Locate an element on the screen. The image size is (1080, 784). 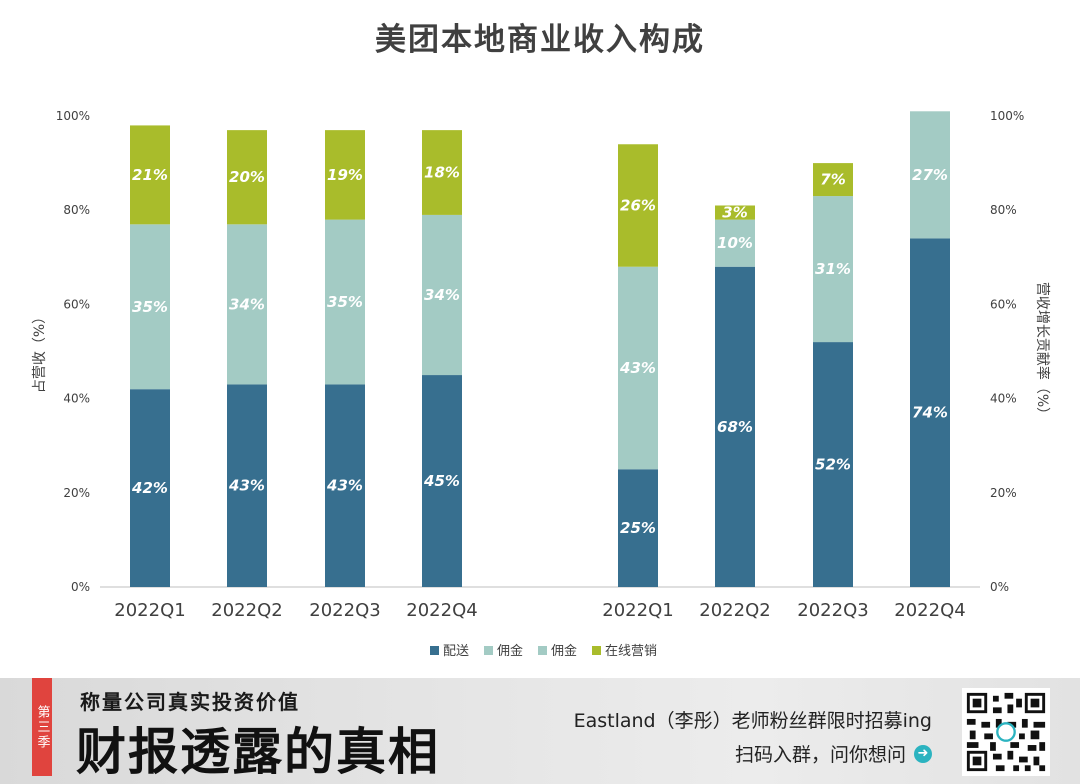
qr-code-icon is located at coordinates (1006, 732).